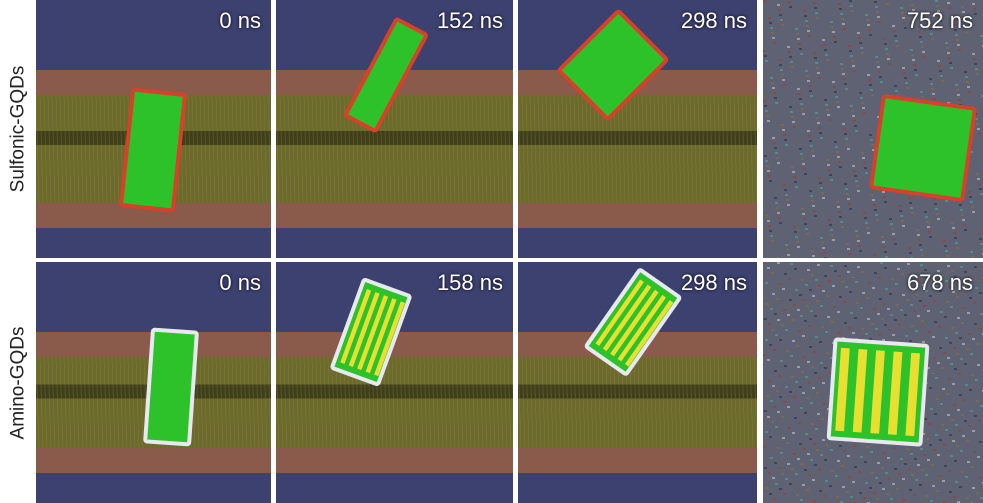 Image resolution: width=983 pixels, height=503 pixels. What do you see at coordinates (637, 129) in the screenshot?
I see `snapshot-image` at bounding box center [637, 129].